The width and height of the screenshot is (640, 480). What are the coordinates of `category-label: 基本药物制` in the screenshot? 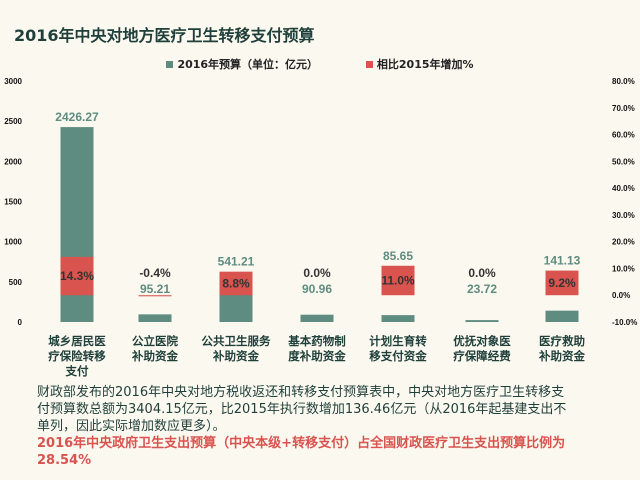 It's located at (316, 341).